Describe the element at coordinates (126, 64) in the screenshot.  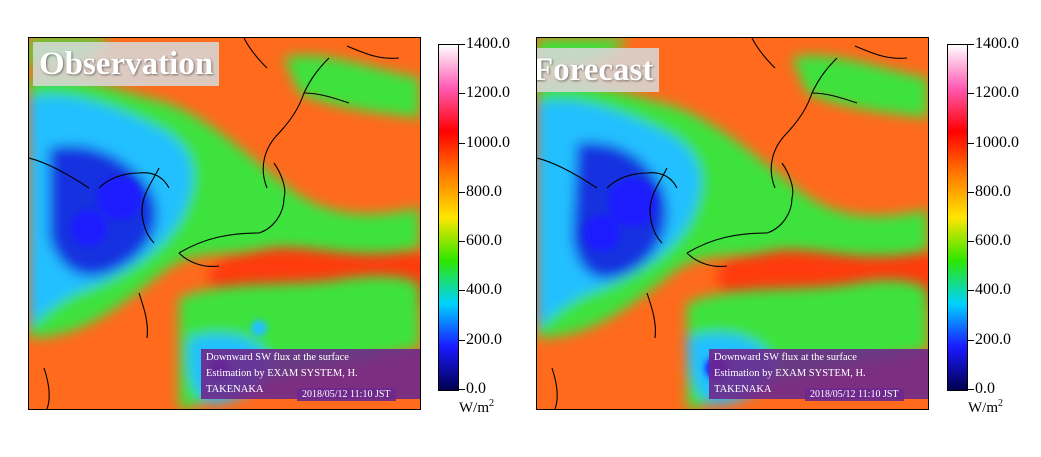
I see `panel-title: Observation` at that location.